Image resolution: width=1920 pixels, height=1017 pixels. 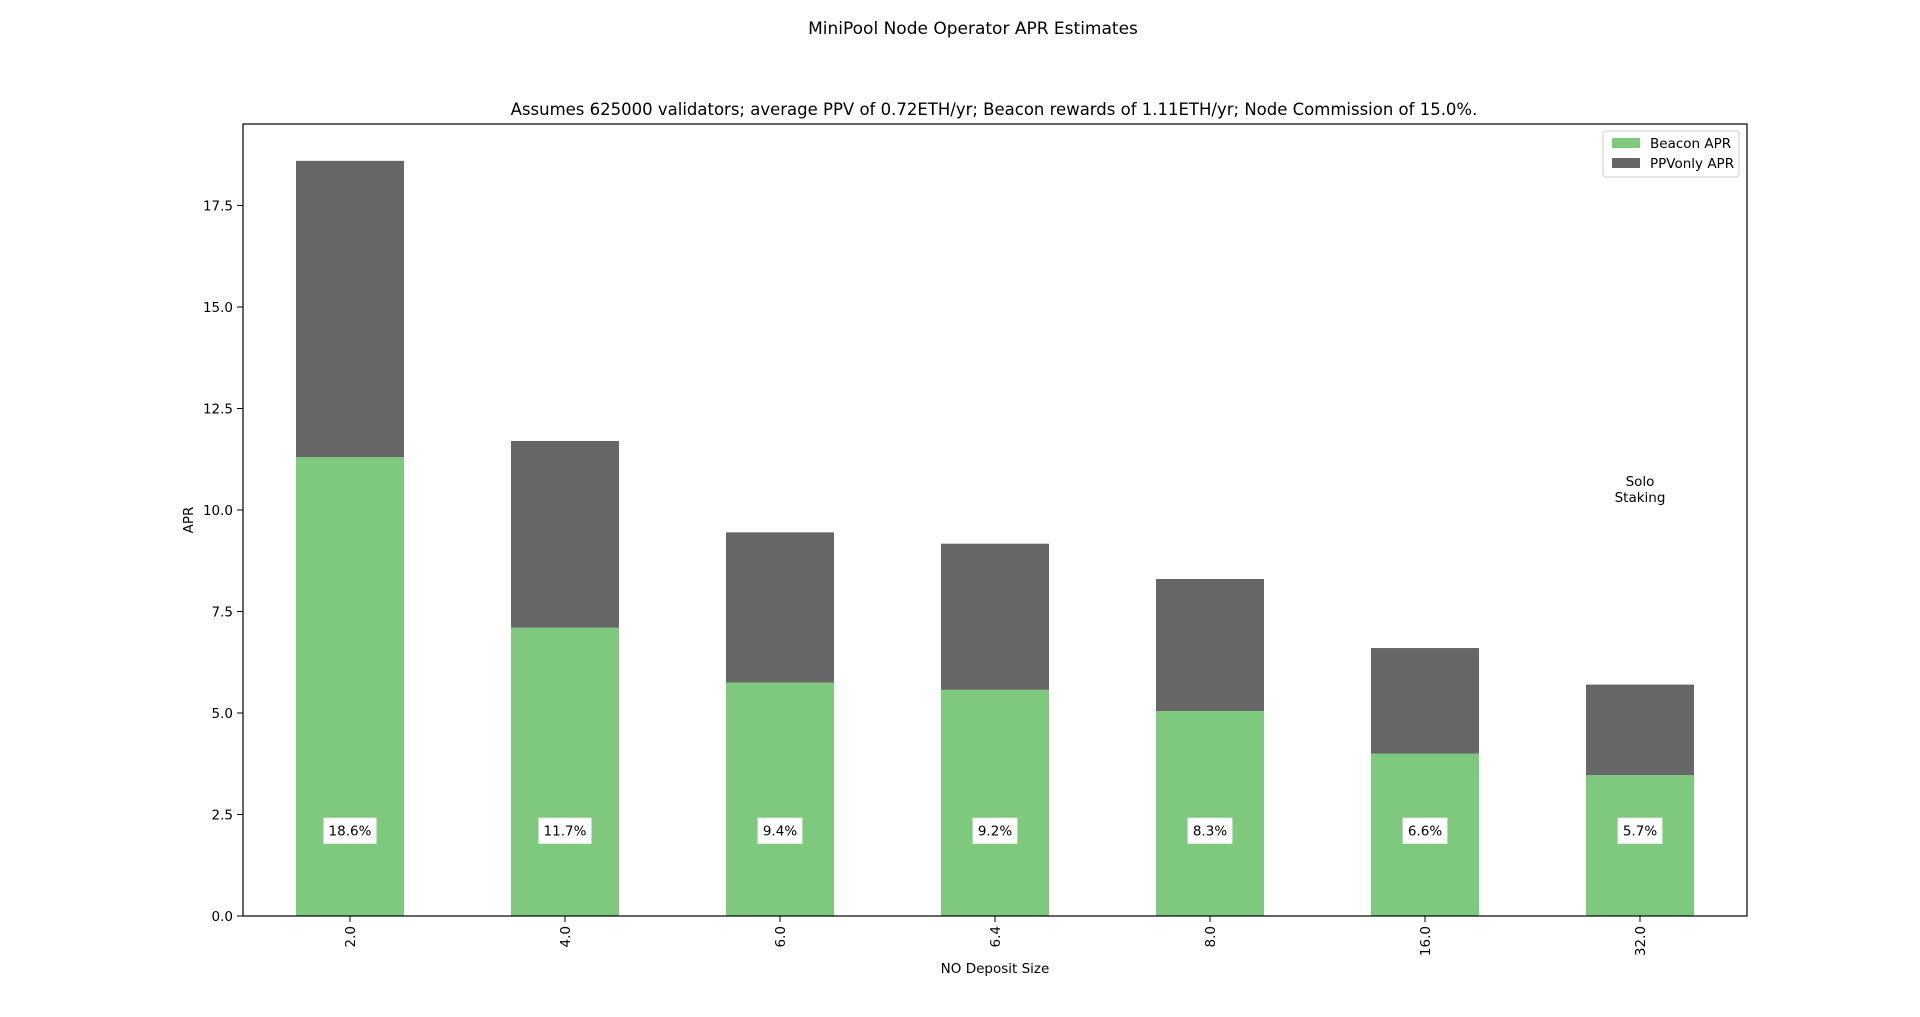 I want to click on data-label-8.0: 8.3%, so click(x=1210, y=830).